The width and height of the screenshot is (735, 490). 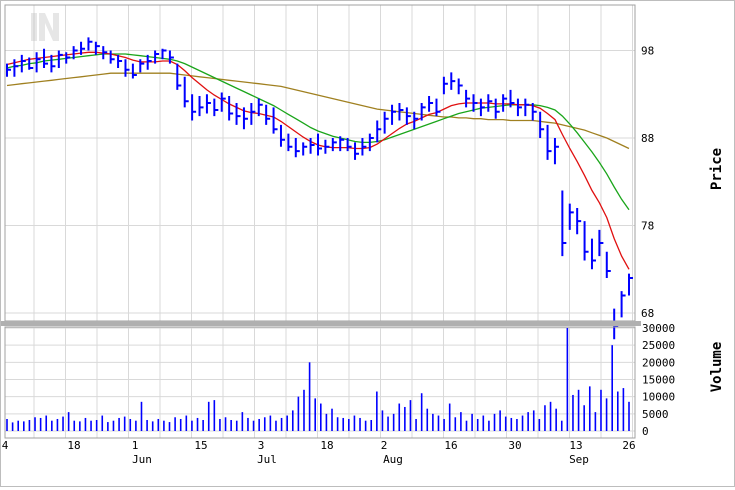 What do you see at coordinates (261, 445) in the screenshot?
I see `x-day-label: 3` at bounding box center [261, 445].